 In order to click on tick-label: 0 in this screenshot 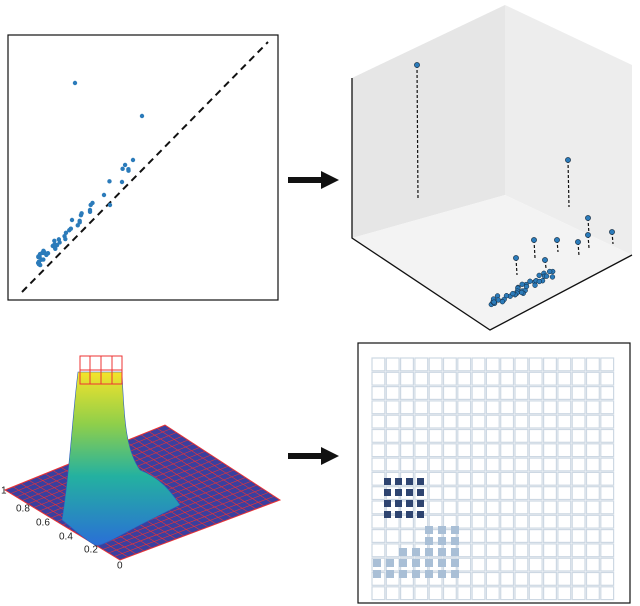, I will do `click(120, 566)`.